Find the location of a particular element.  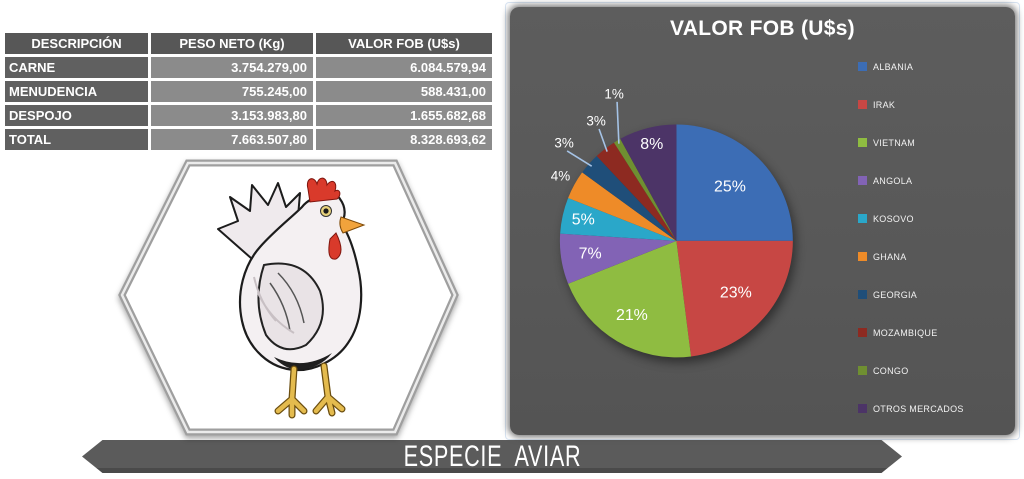

legend-item: MOZAMBIQUE is located at coordinates (911, 332).